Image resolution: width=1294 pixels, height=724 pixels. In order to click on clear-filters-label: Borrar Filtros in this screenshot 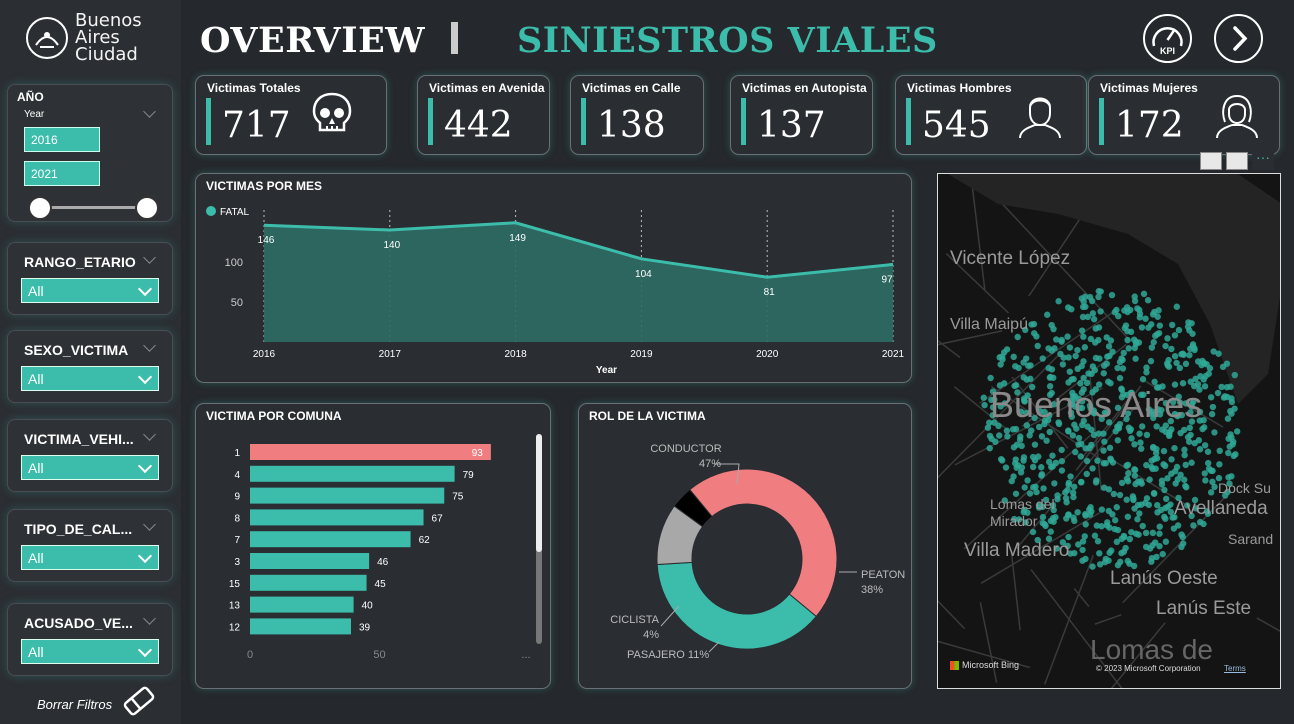, I will do `click(75, 704)`.